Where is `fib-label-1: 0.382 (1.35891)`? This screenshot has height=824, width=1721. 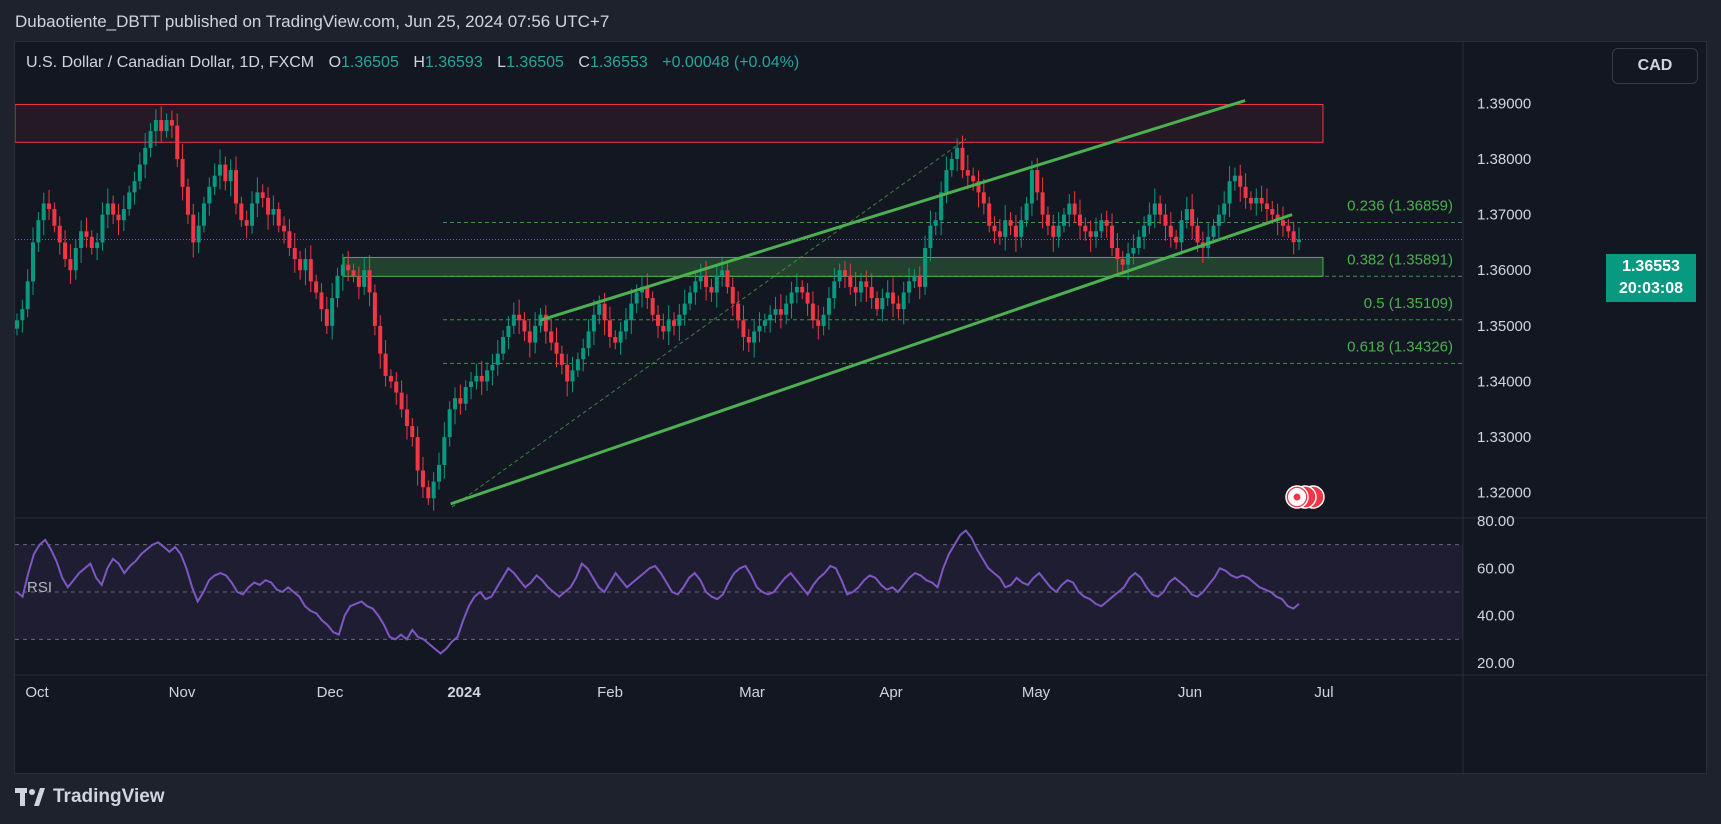
fib-label-1: 0.382 (1.35891) is located at coordinates (1400, 259).